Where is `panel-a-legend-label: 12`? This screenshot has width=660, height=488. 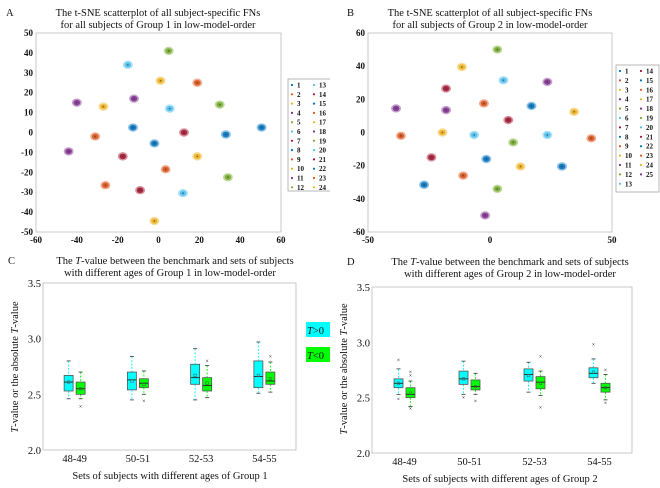 panel-a-legend-label: 12 is located at coordinates (301, 188).